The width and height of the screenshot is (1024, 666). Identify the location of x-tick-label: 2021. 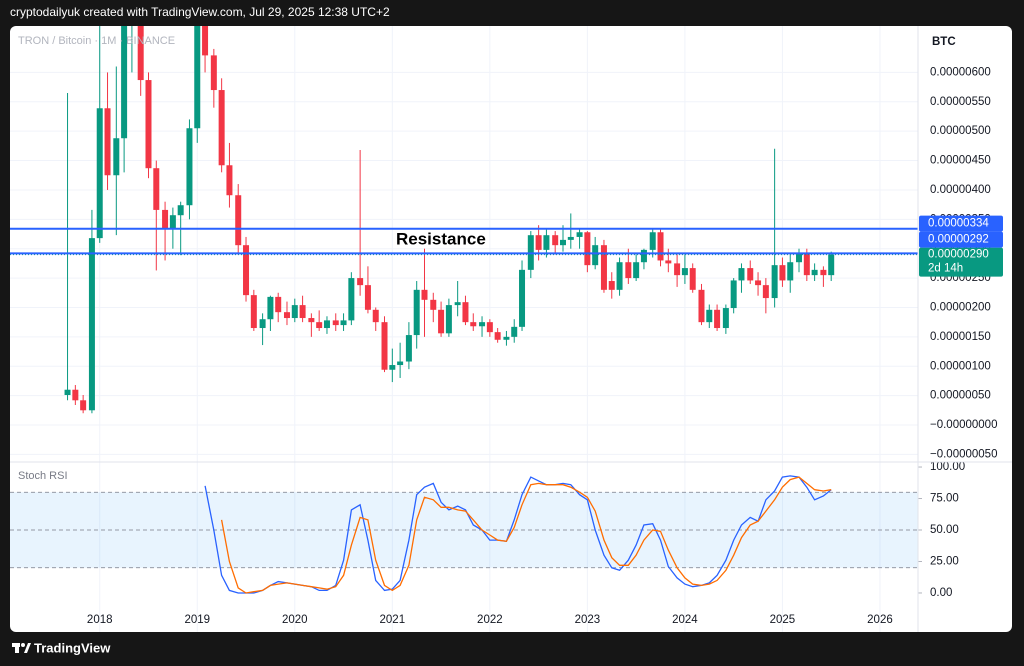
(393, 620).